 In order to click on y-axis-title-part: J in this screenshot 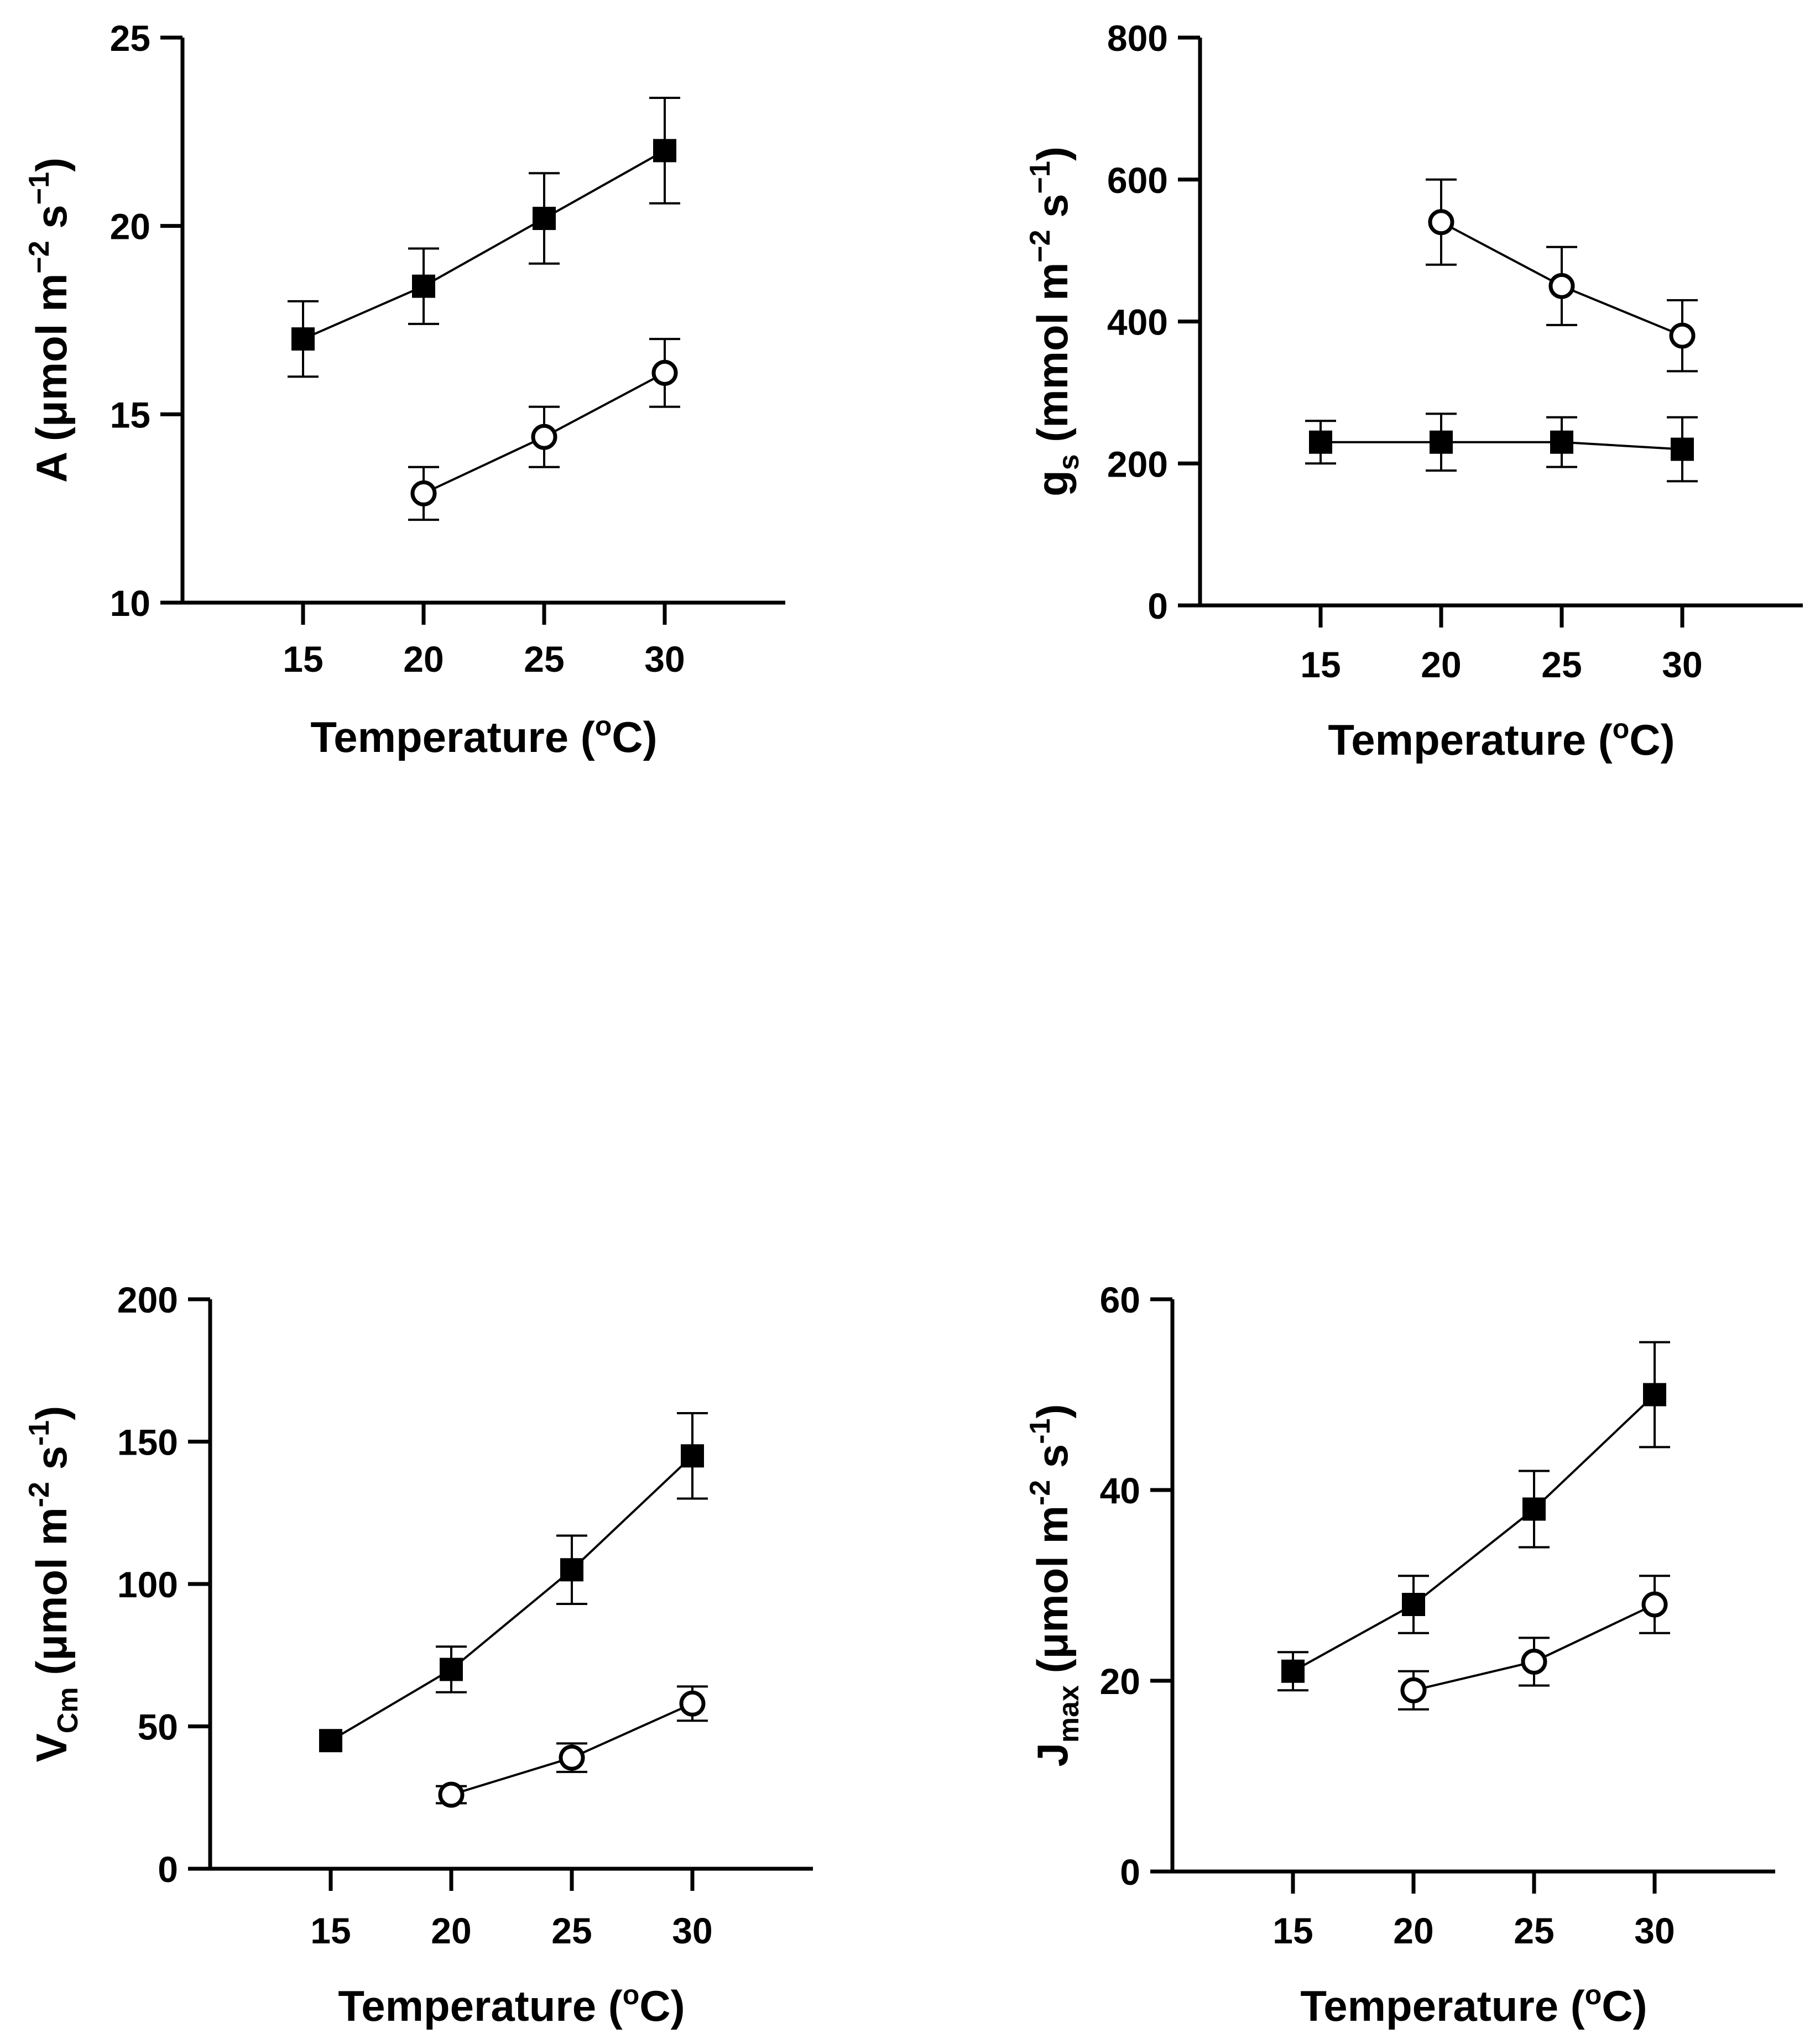, I will do `click(1052, 1754)`.